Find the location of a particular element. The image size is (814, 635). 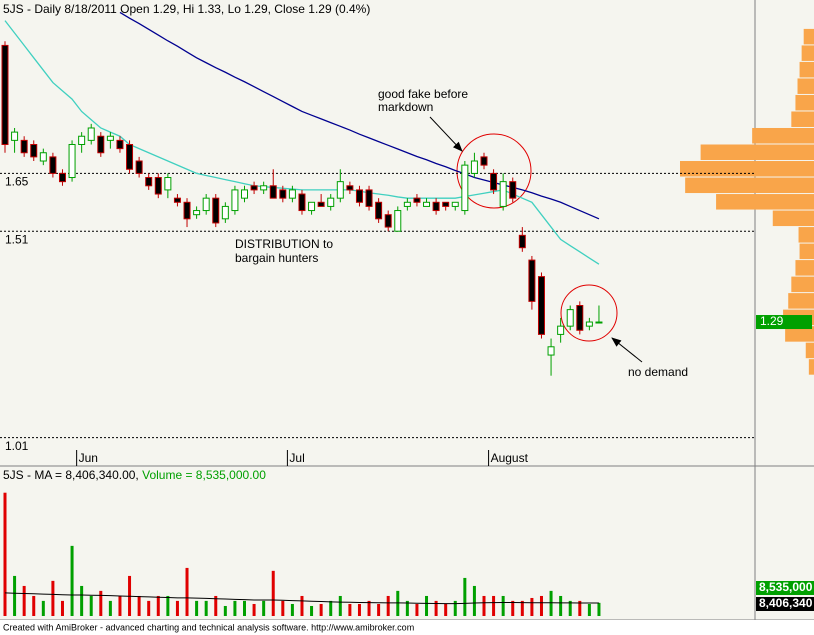

y-tick-label: 1.51 is located at coordinates (17, 239).